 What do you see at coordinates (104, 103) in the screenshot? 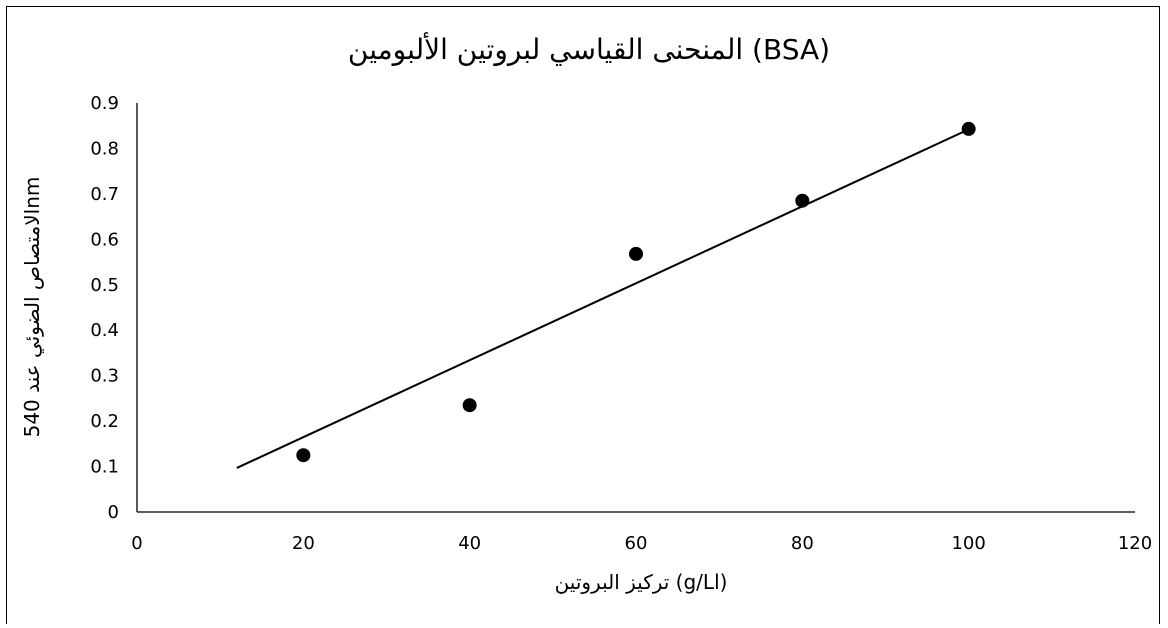
I see `y-tick-label: 0.9` at bounding box center [104, 103].